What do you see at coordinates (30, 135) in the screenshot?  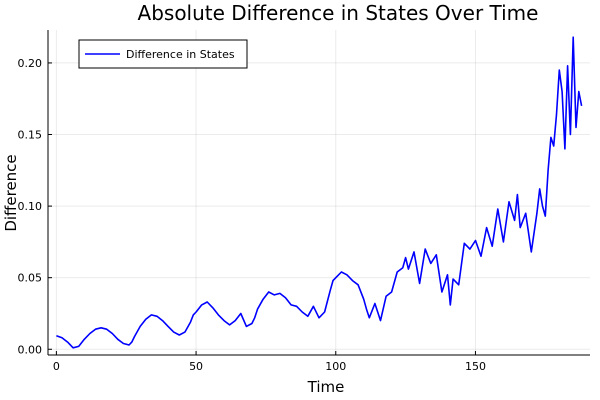 I see `y-tick-label: 0.15` at bounding box center [30, 135].